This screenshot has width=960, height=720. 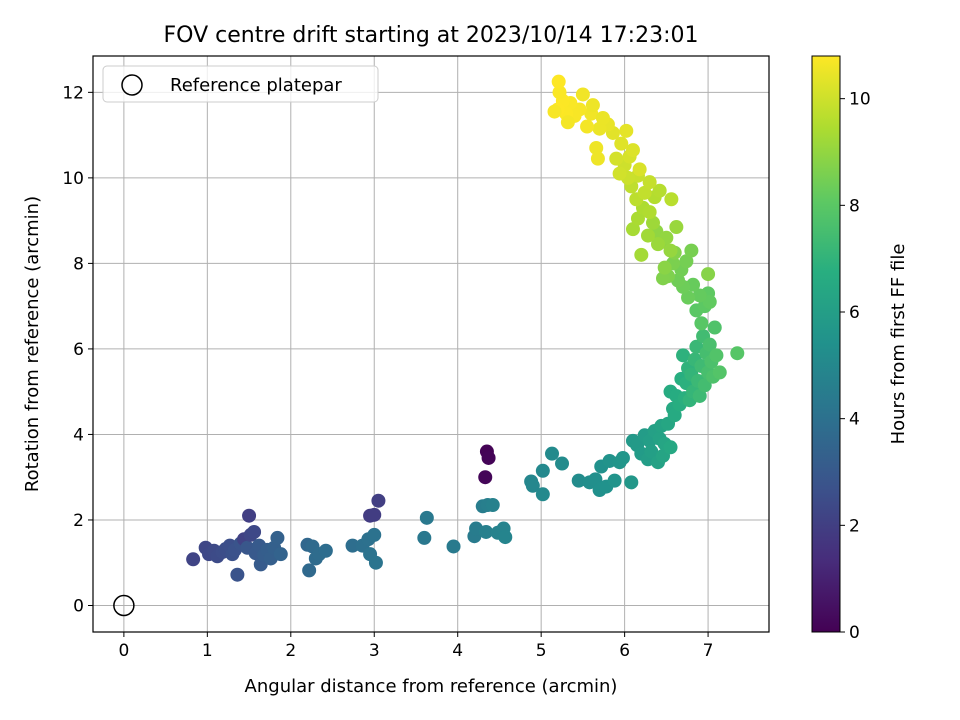 I want to click on y-tick-label: 8, so click(x=78, y=264).